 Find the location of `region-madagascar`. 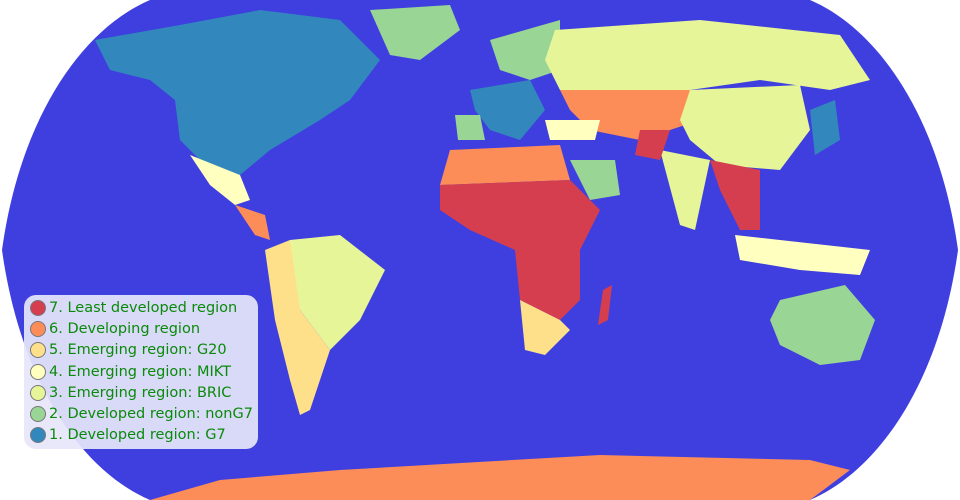

region-madagascar is located at coordinates (605, 305).